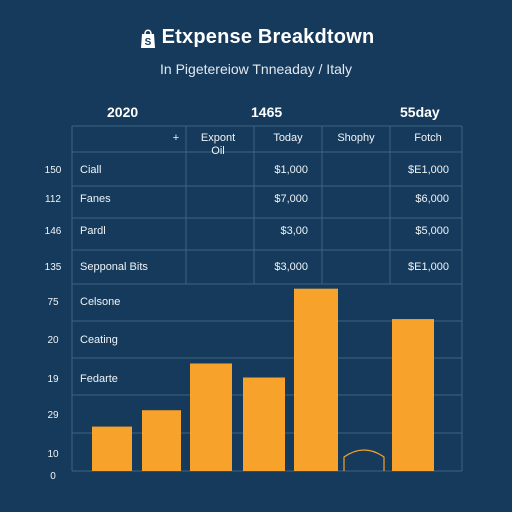 The width and height of the screenshot is (512, 512). I want to click on title-row: S Etxpense Breakdtown, so click(256, 37).